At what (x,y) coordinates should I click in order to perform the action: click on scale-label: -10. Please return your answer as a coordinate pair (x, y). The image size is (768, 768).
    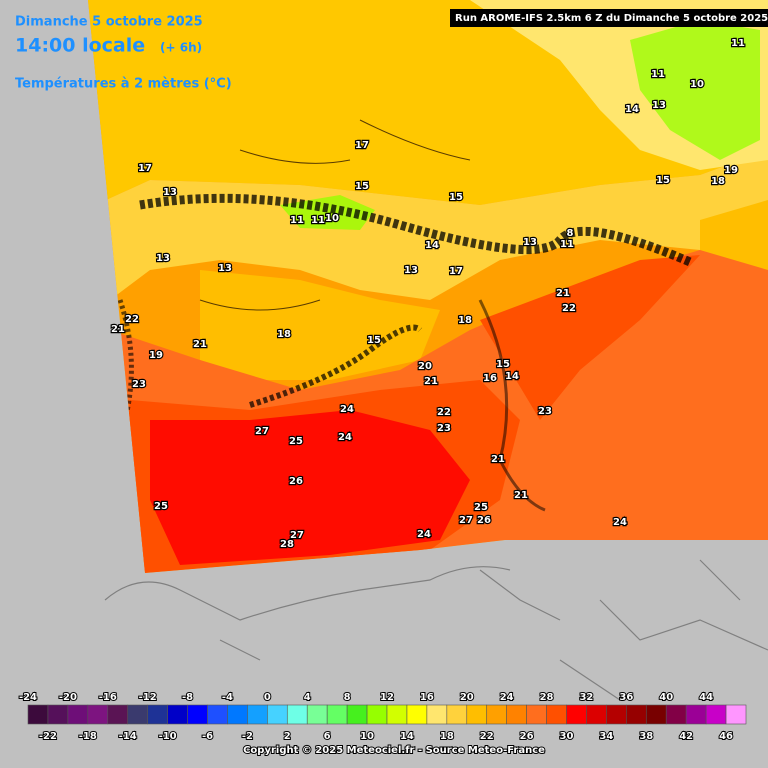
    Looking at the image, I should click on (168, 736).